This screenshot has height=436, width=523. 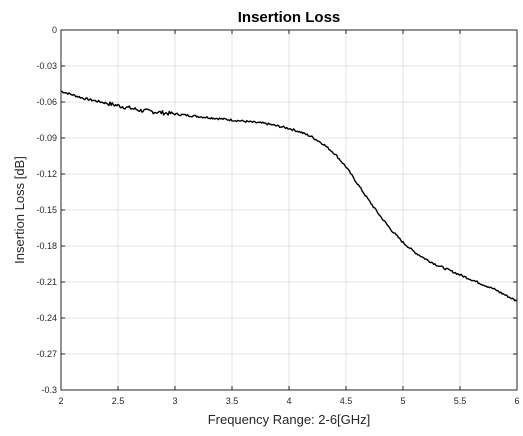 What do you see at coordinates (174, 401) in the screenshot?
I see `x-tick-label: 3` at bounding box center [174, 401].